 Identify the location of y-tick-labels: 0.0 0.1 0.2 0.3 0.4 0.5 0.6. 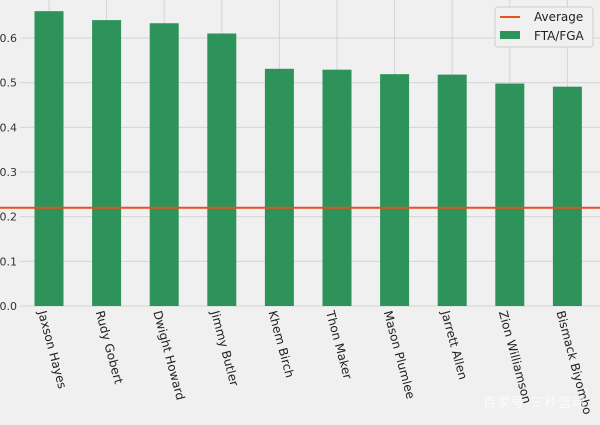
(8, 172).